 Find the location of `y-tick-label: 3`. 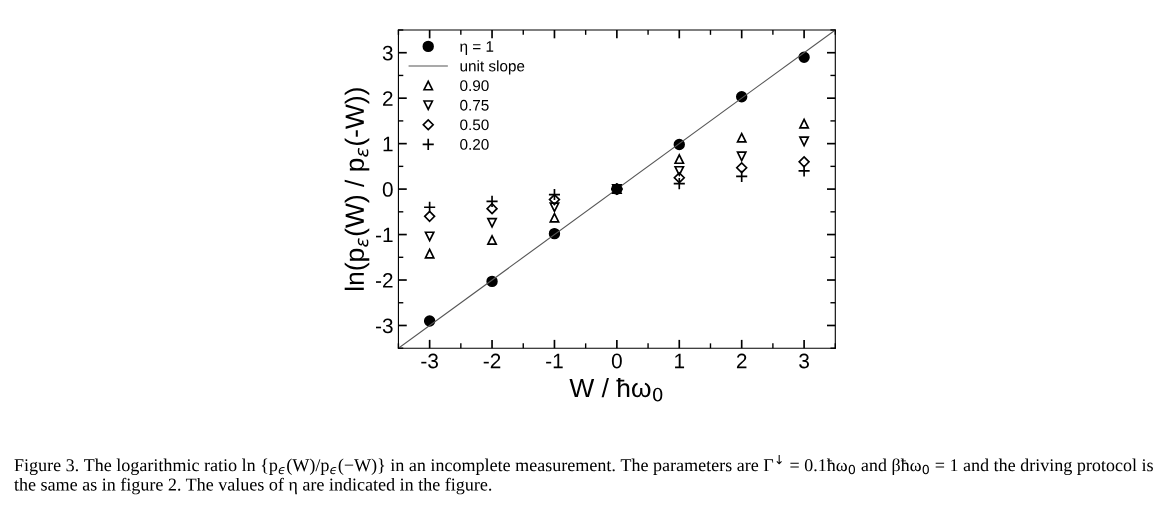

y-tick-label: 3 is located at coordinates (387, 53).